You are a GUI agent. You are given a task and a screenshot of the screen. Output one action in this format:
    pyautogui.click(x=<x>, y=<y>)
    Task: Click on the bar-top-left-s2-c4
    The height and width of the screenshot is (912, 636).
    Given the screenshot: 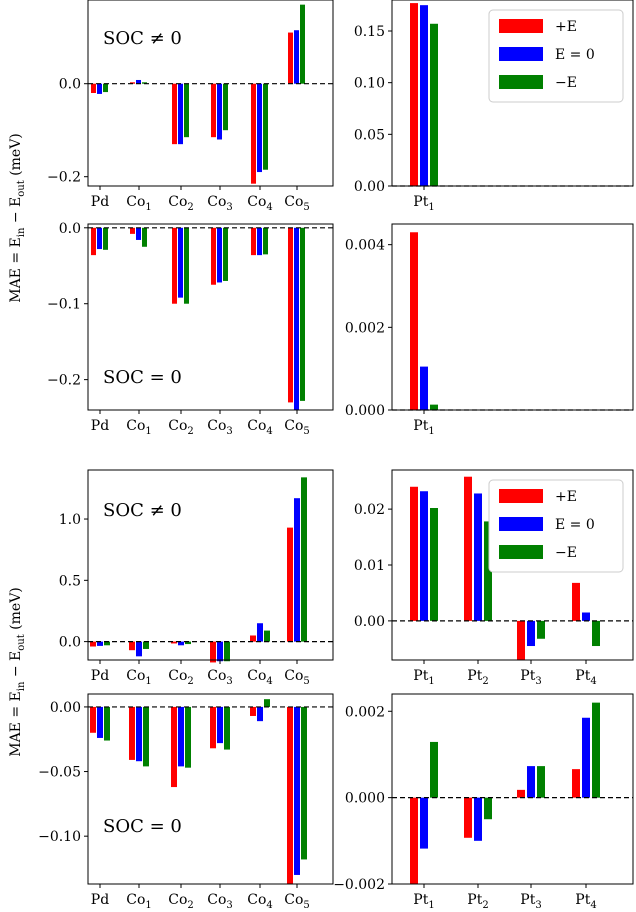 What is the action you would take?
    pyautogui.click(x=265, y=126)
    